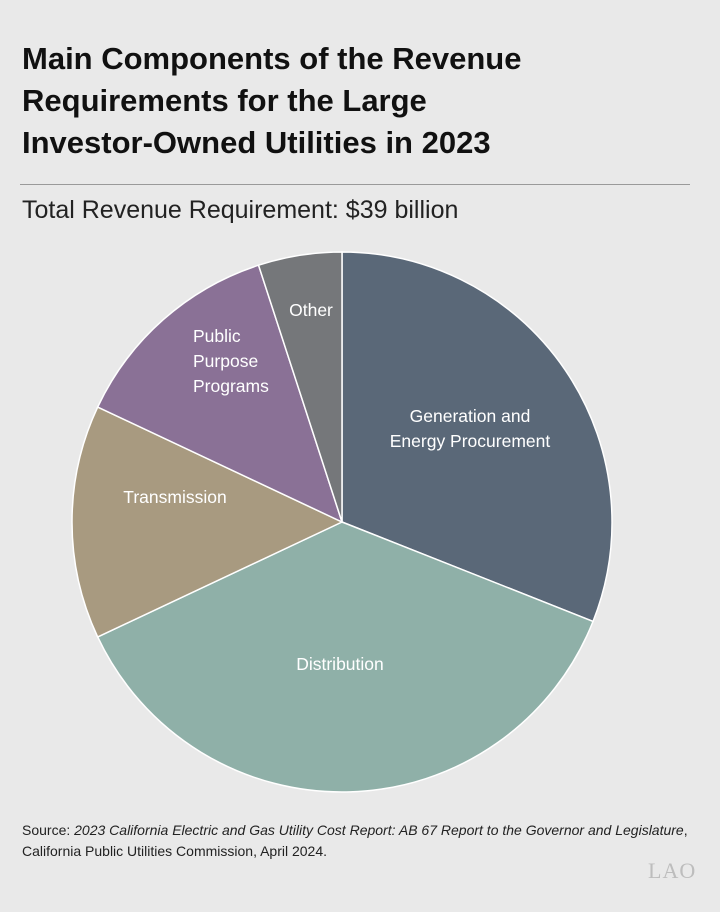 The height and width of the screenshot is (912, 720). What do you see at coordinates (174, 497) in the screenshot?
I see `pie-slice-label-2: Transmission` at bounding box center [174, 497].